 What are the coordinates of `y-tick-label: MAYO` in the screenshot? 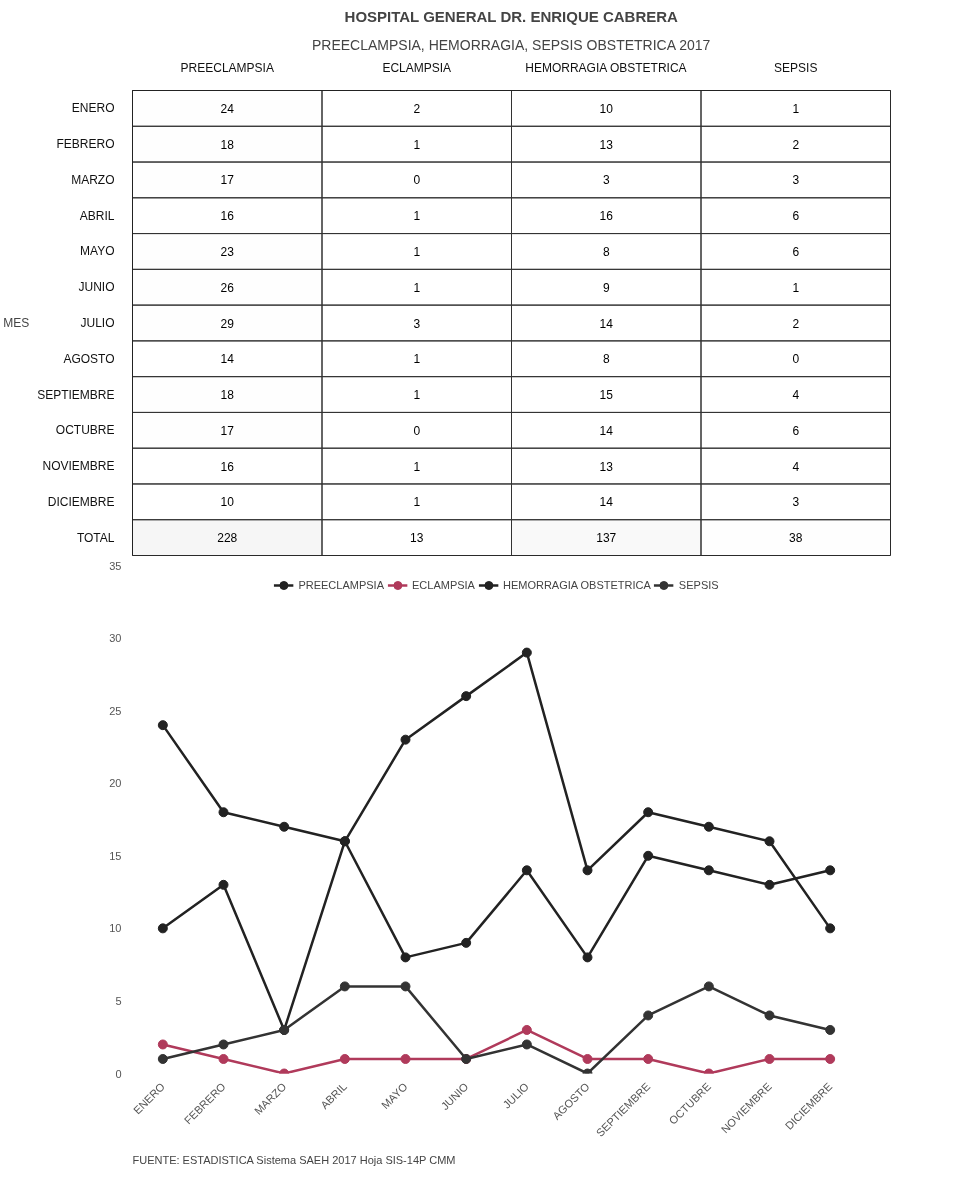 It's located at (97, 251).